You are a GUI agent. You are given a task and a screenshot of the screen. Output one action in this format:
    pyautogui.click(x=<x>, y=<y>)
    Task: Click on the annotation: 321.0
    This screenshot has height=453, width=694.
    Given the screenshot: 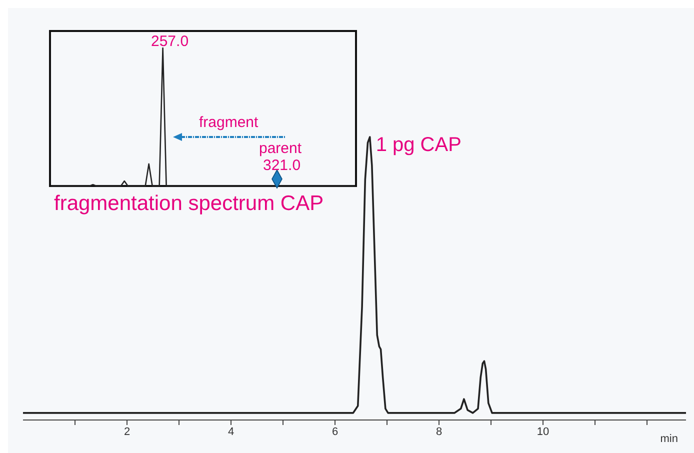 What is the action you would take?
    pyautogui.click(x=282, y=165)
    